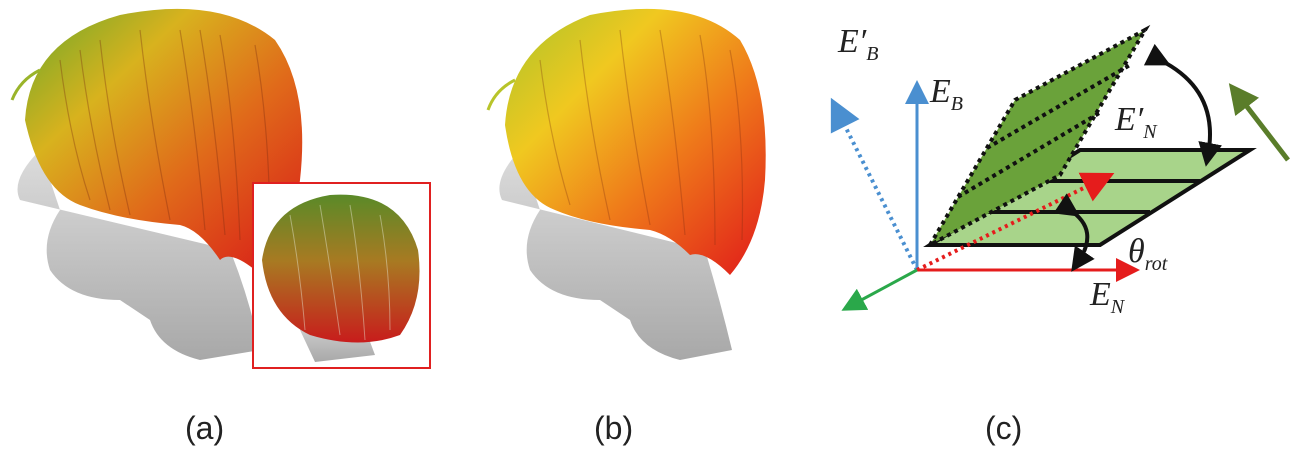 The image size is (1300, 450). I want to click on caption-c: (c), so click(1004, 428).